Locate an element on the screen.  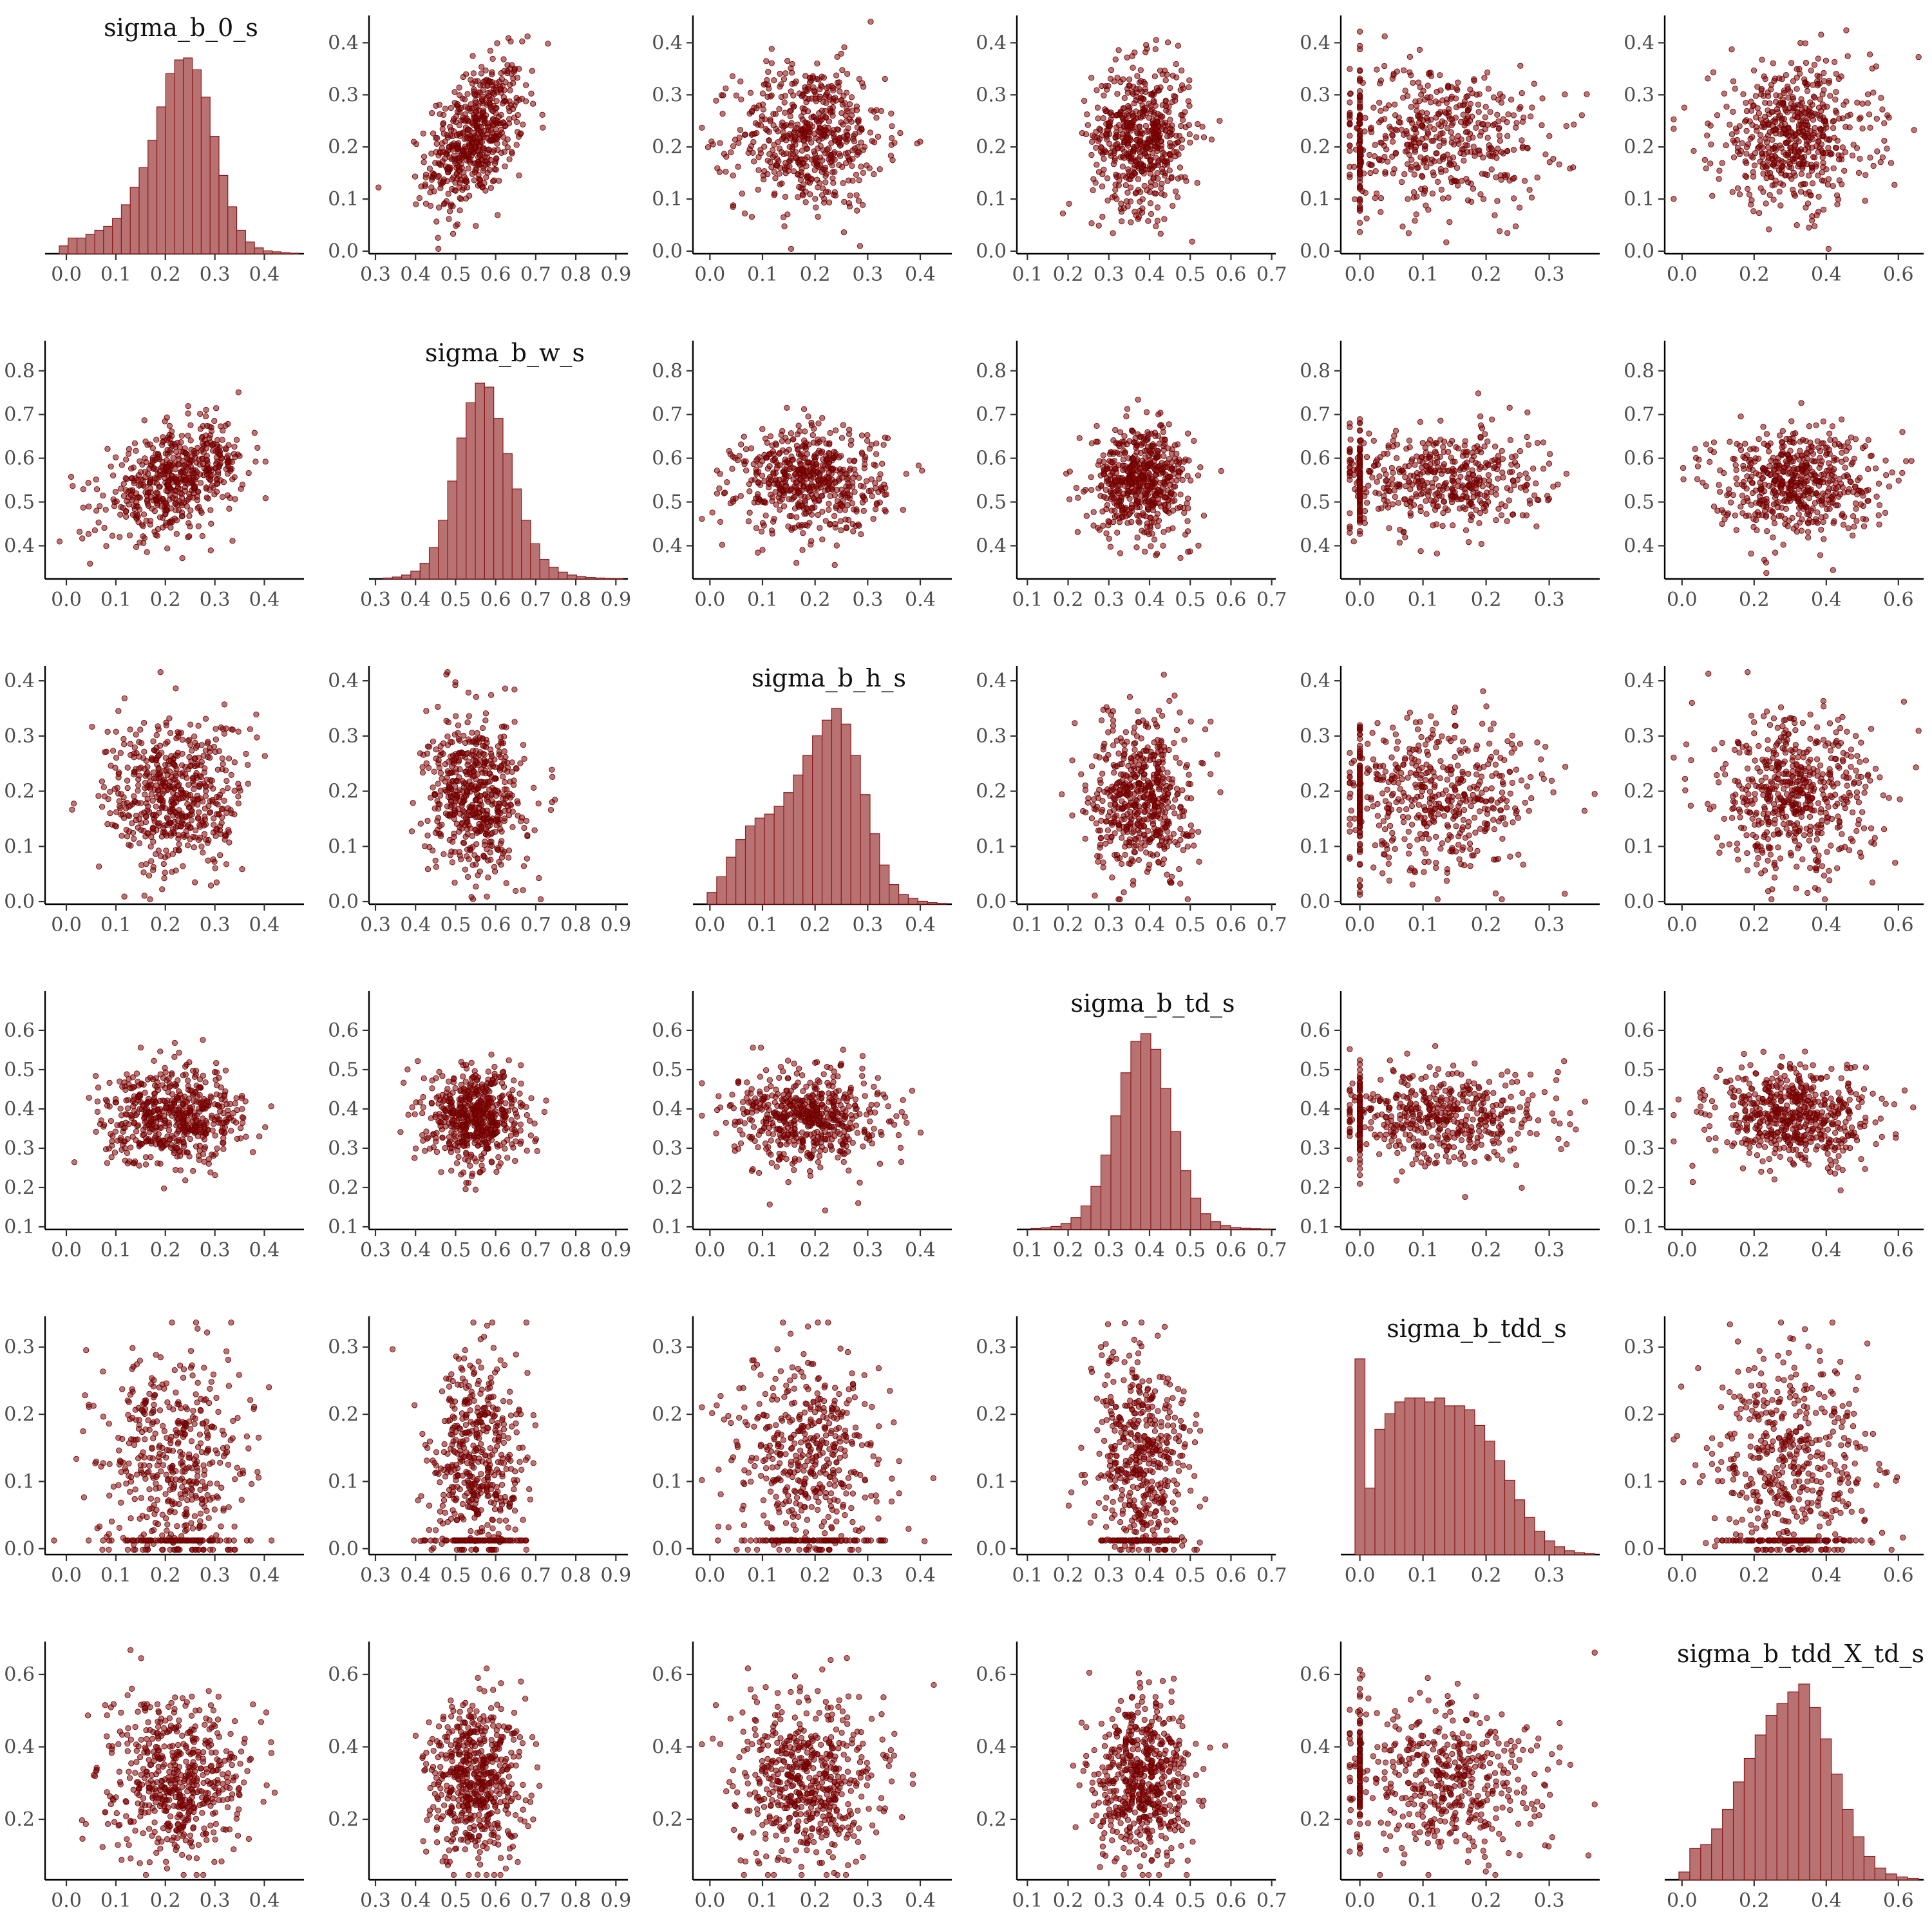
x-tick-label: 0.6 is located at coordinates (496, 600).